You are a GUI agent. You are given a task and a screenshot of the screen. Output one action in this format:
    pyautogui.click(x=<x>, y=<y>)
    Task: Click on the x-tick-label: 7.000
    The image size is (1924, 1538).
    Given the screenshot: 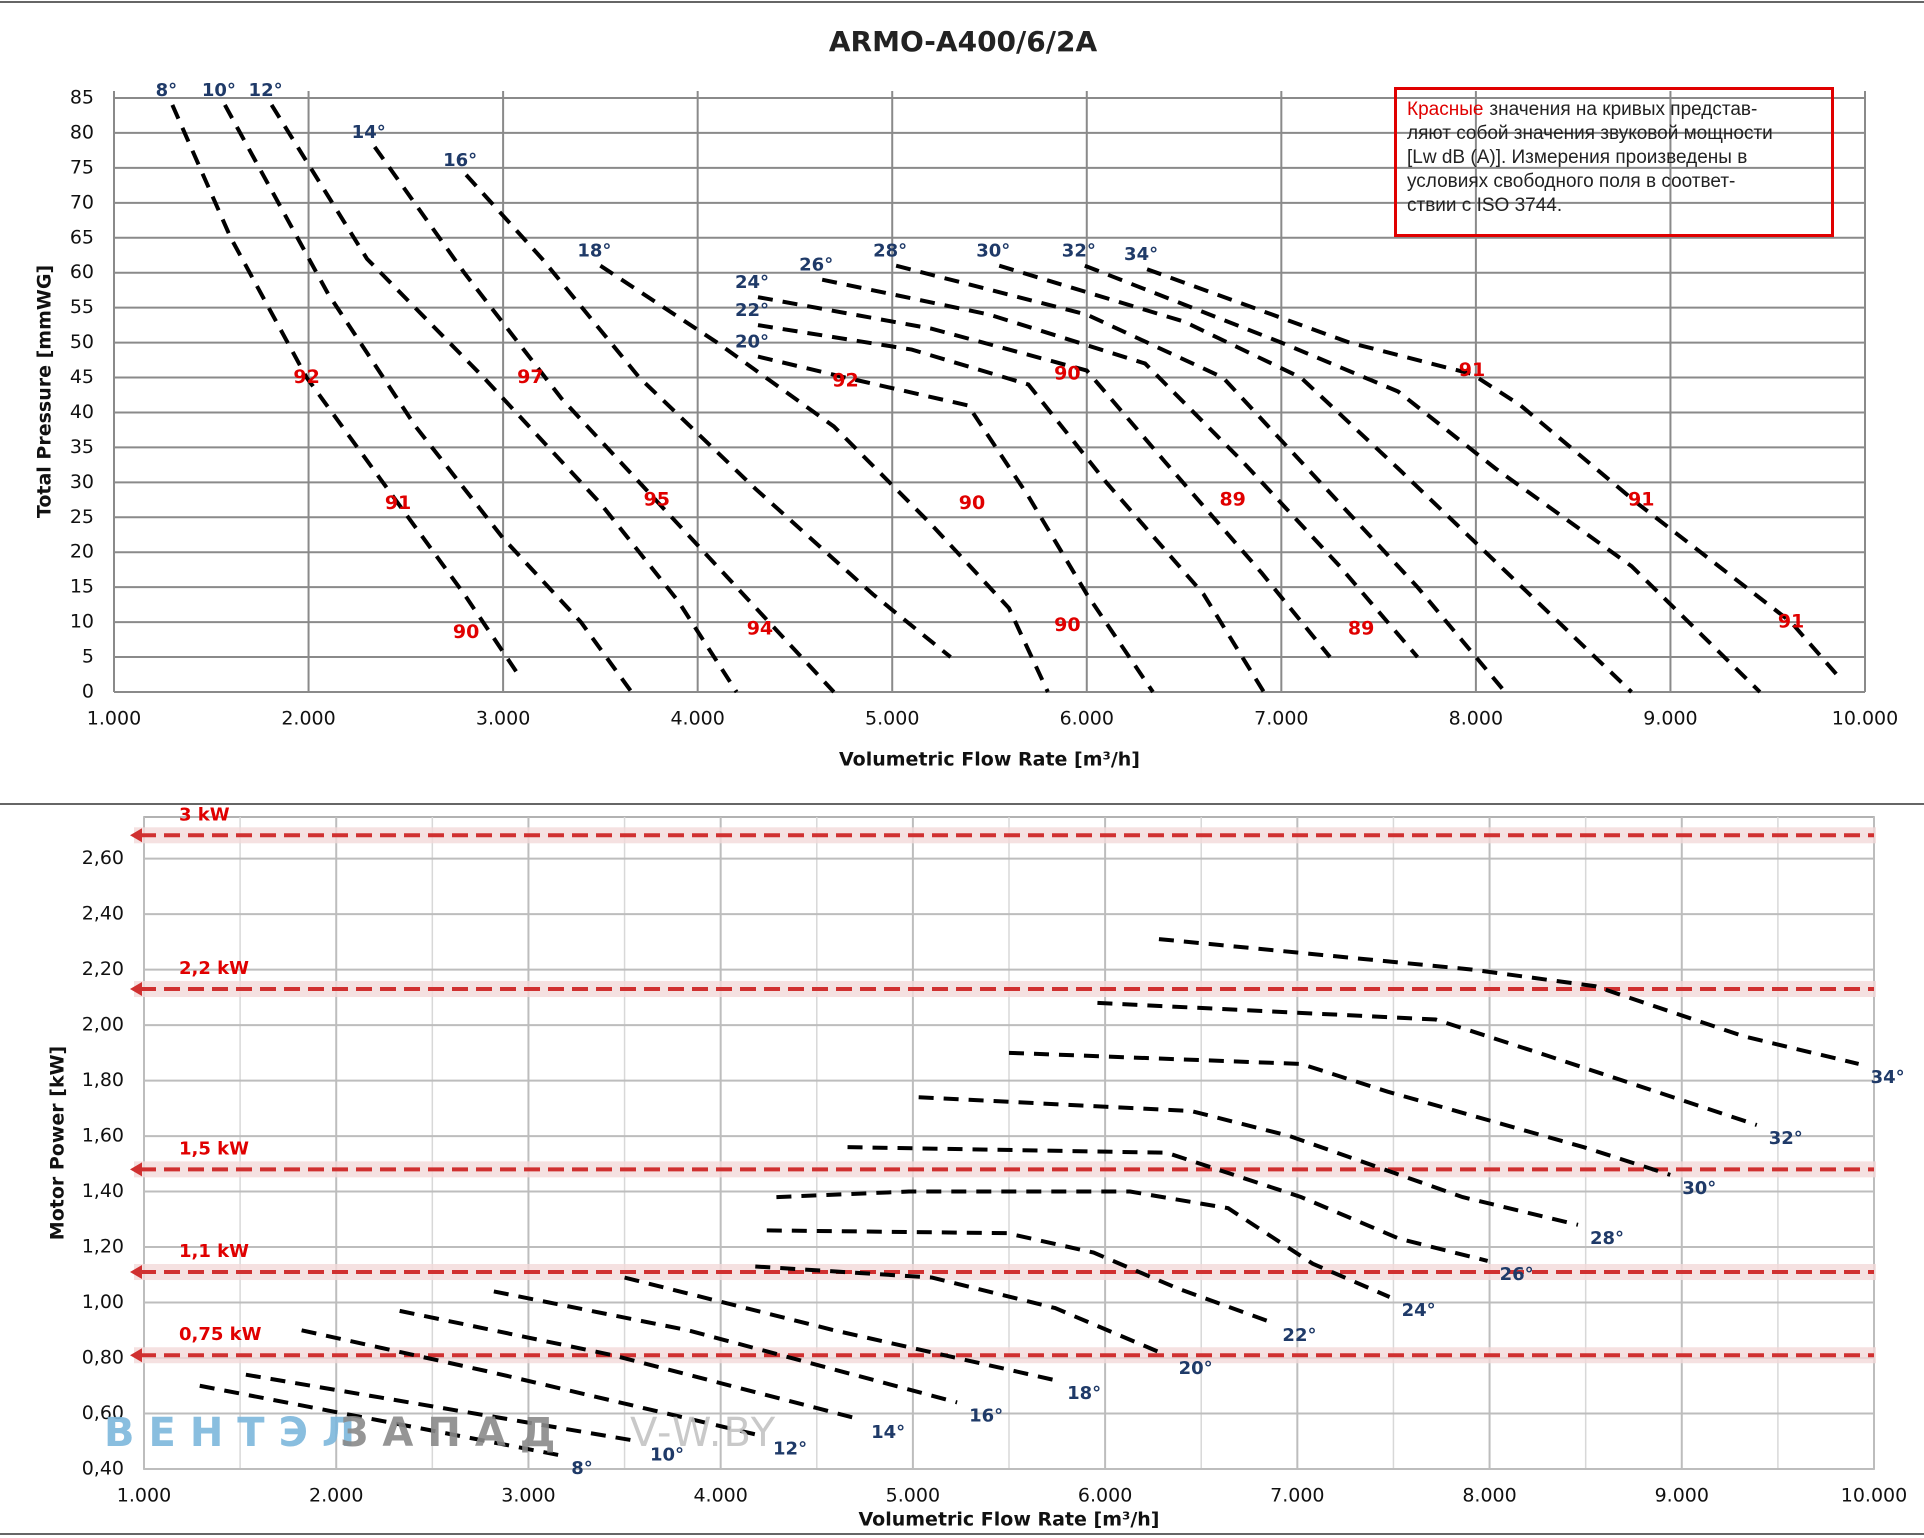 What is the action you would take?
    pyautogui.click(x=1281, y=719)
    